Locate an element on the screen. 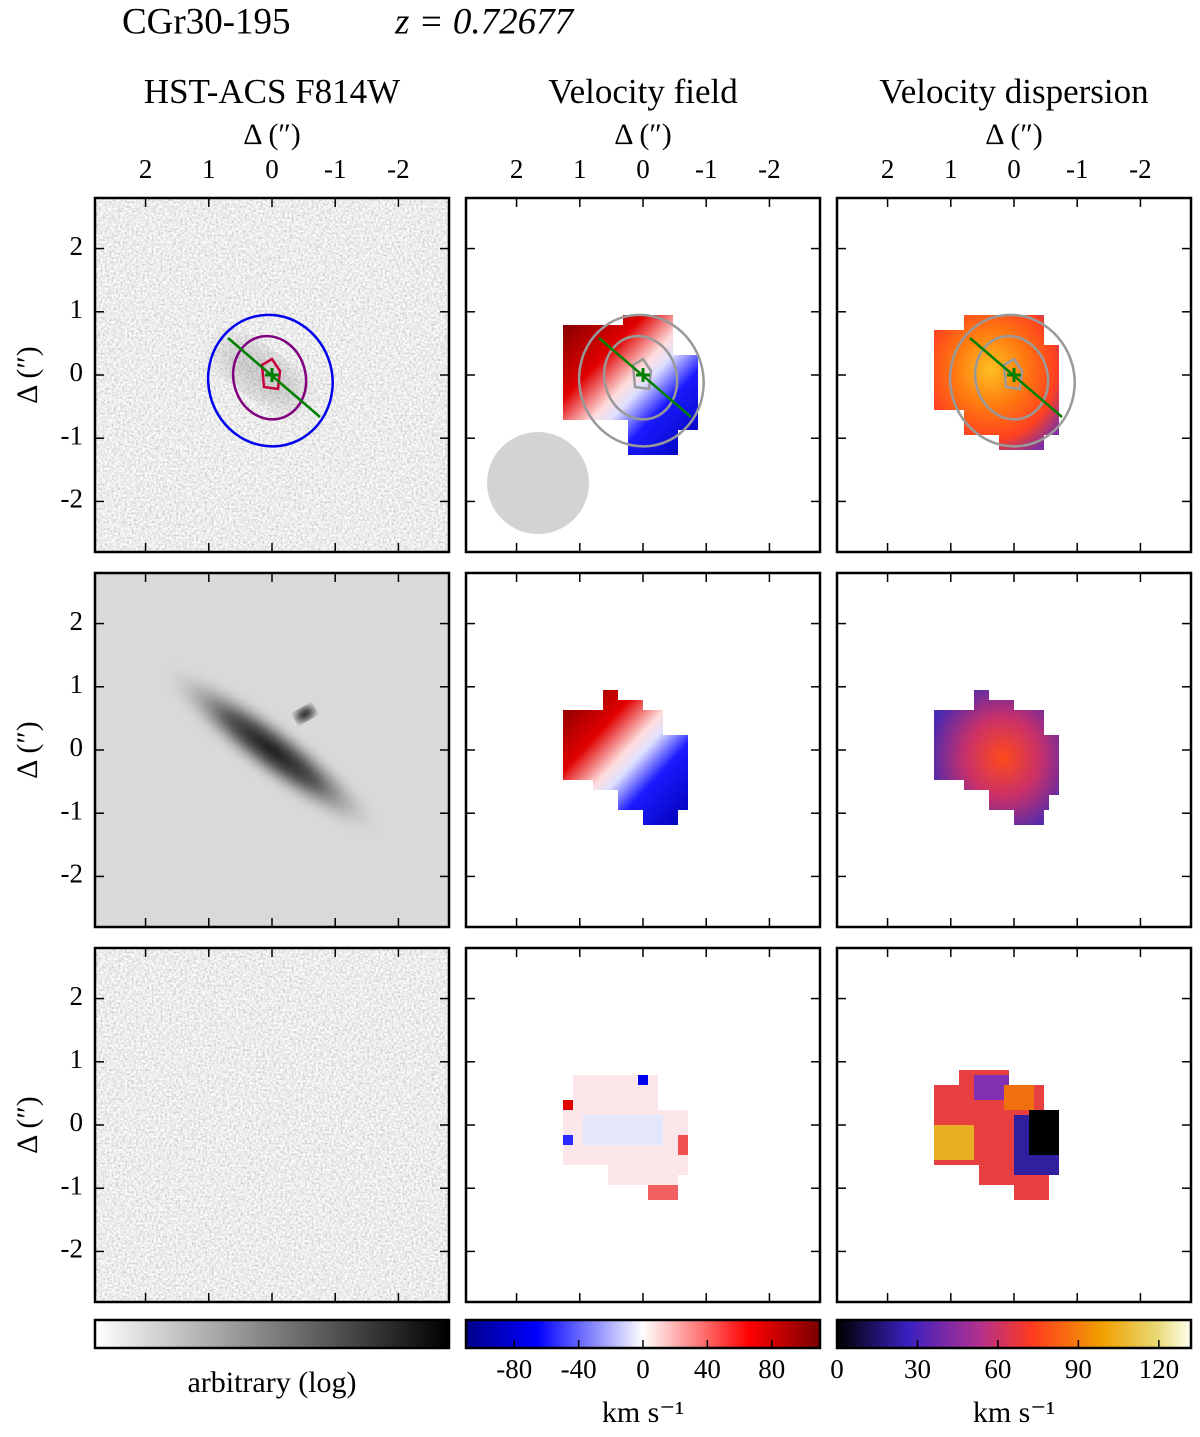 This screenshot has width=1200, height=1437. dispersion-model is located at coordinates (996, 757).